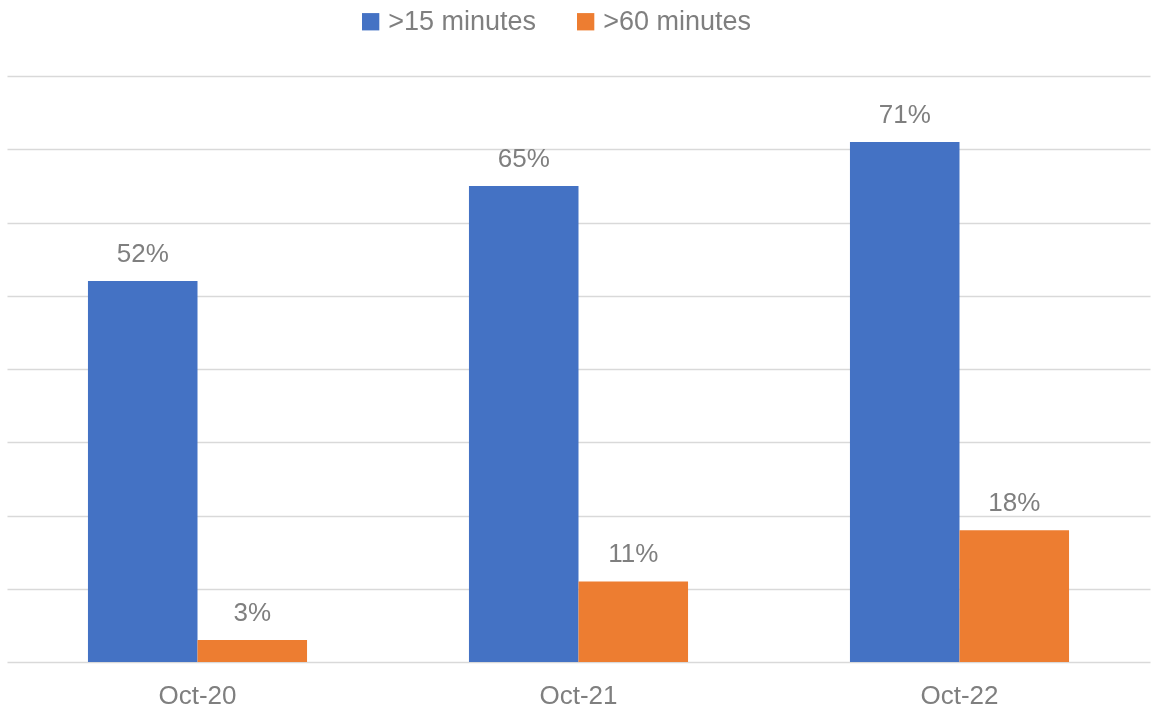  What do you see at coordinates (142, 253) in the screenshot?
I see `data-label: 52%` at bounding box center [142, 253].